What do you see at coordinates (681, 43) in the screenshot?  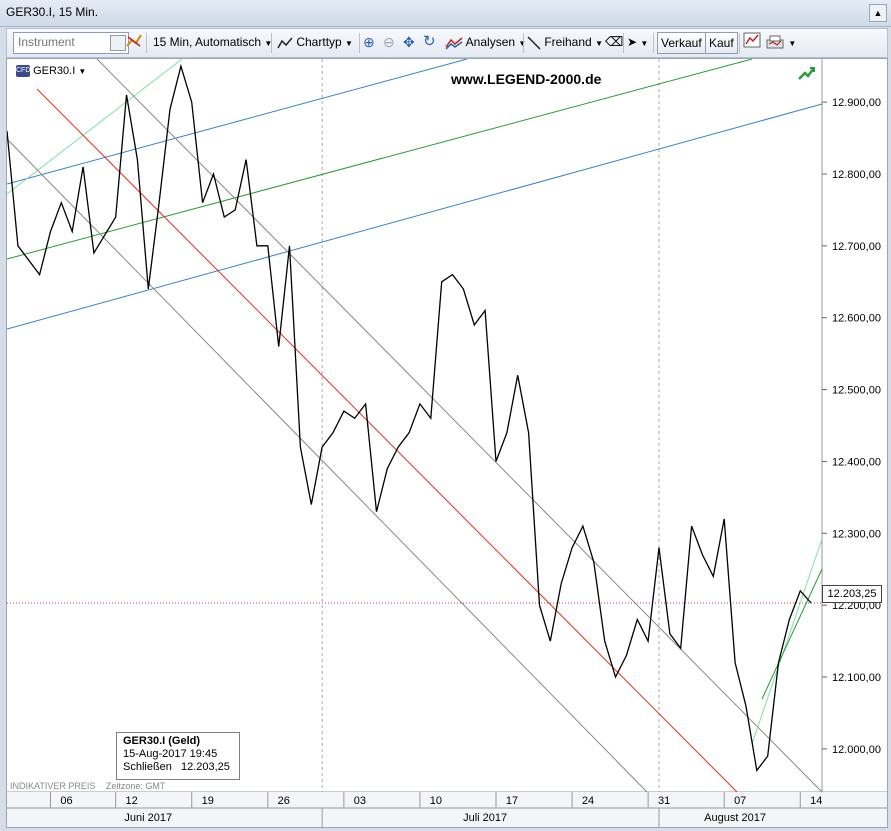 I see `verkauf-button: Verkauf` at bounding box center [681, 43].